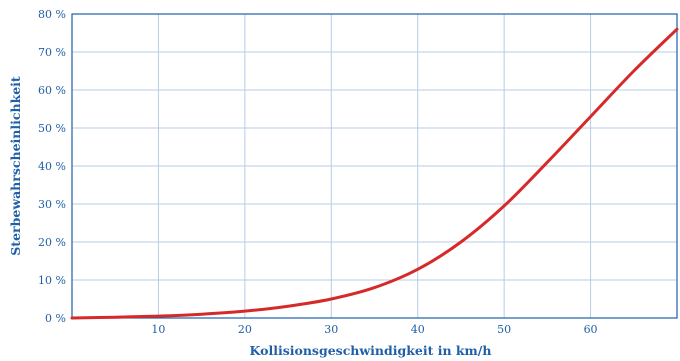  Describe the element at coordinates (591, 329) in the screenshot. I see `x-tick-label: 60` at that location.